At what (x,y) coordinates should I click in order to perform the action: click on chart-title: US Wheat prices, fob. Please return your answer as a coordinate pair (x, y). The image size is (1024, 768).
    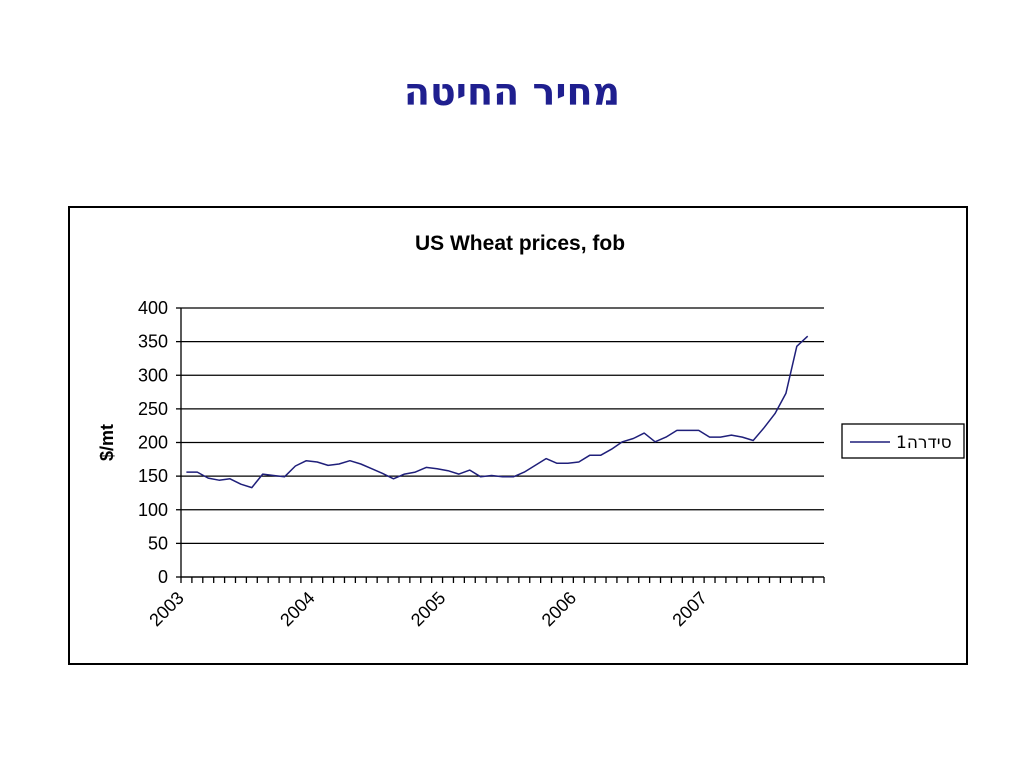
    Looking at the image, I should click on (520, 243).